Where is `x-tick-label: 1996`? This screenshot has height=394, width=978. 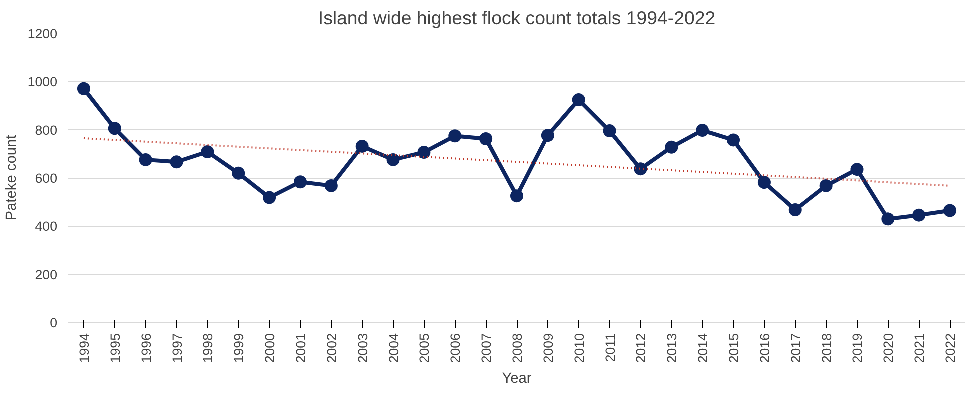 x-tick-label: 1996 is located at coordinates (146, 348).